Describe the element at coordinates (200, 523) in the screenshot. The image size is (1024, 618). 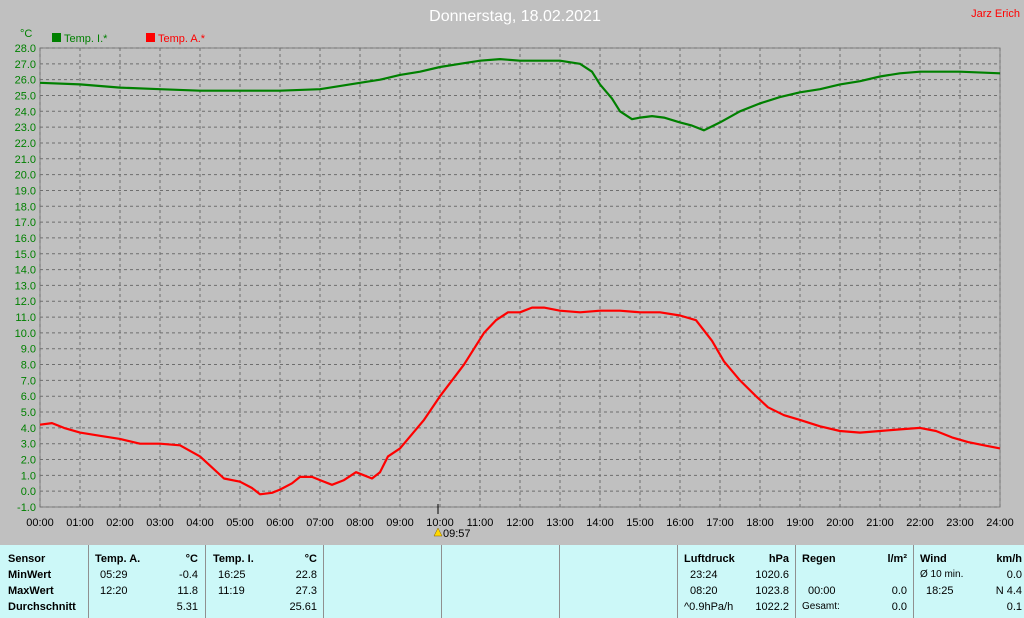
I see `x-tick-label: 04:00` at that location.